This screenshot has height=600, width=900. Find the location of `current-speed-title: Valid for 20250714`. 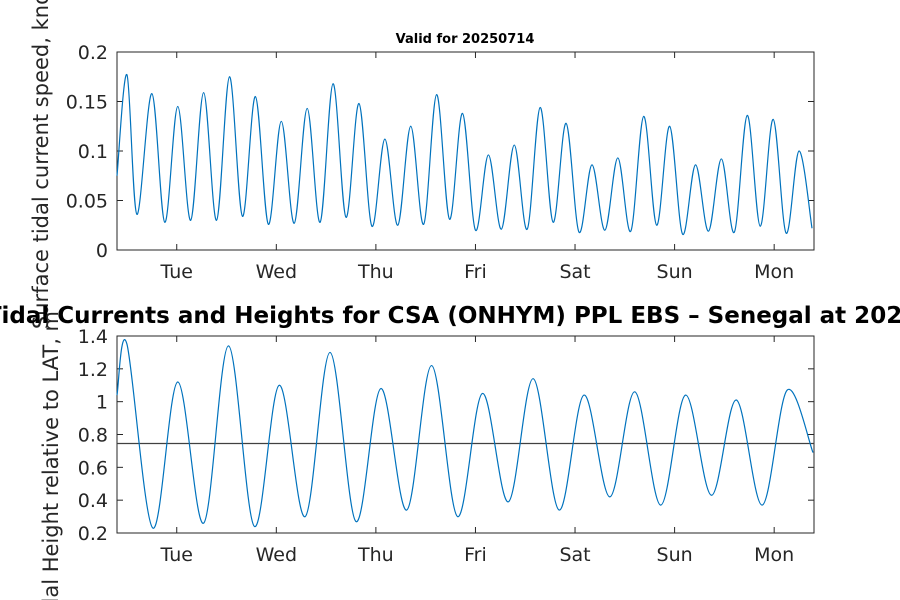

current-speed-title: Valid for 20250714 is located at coordinates (465, 39).